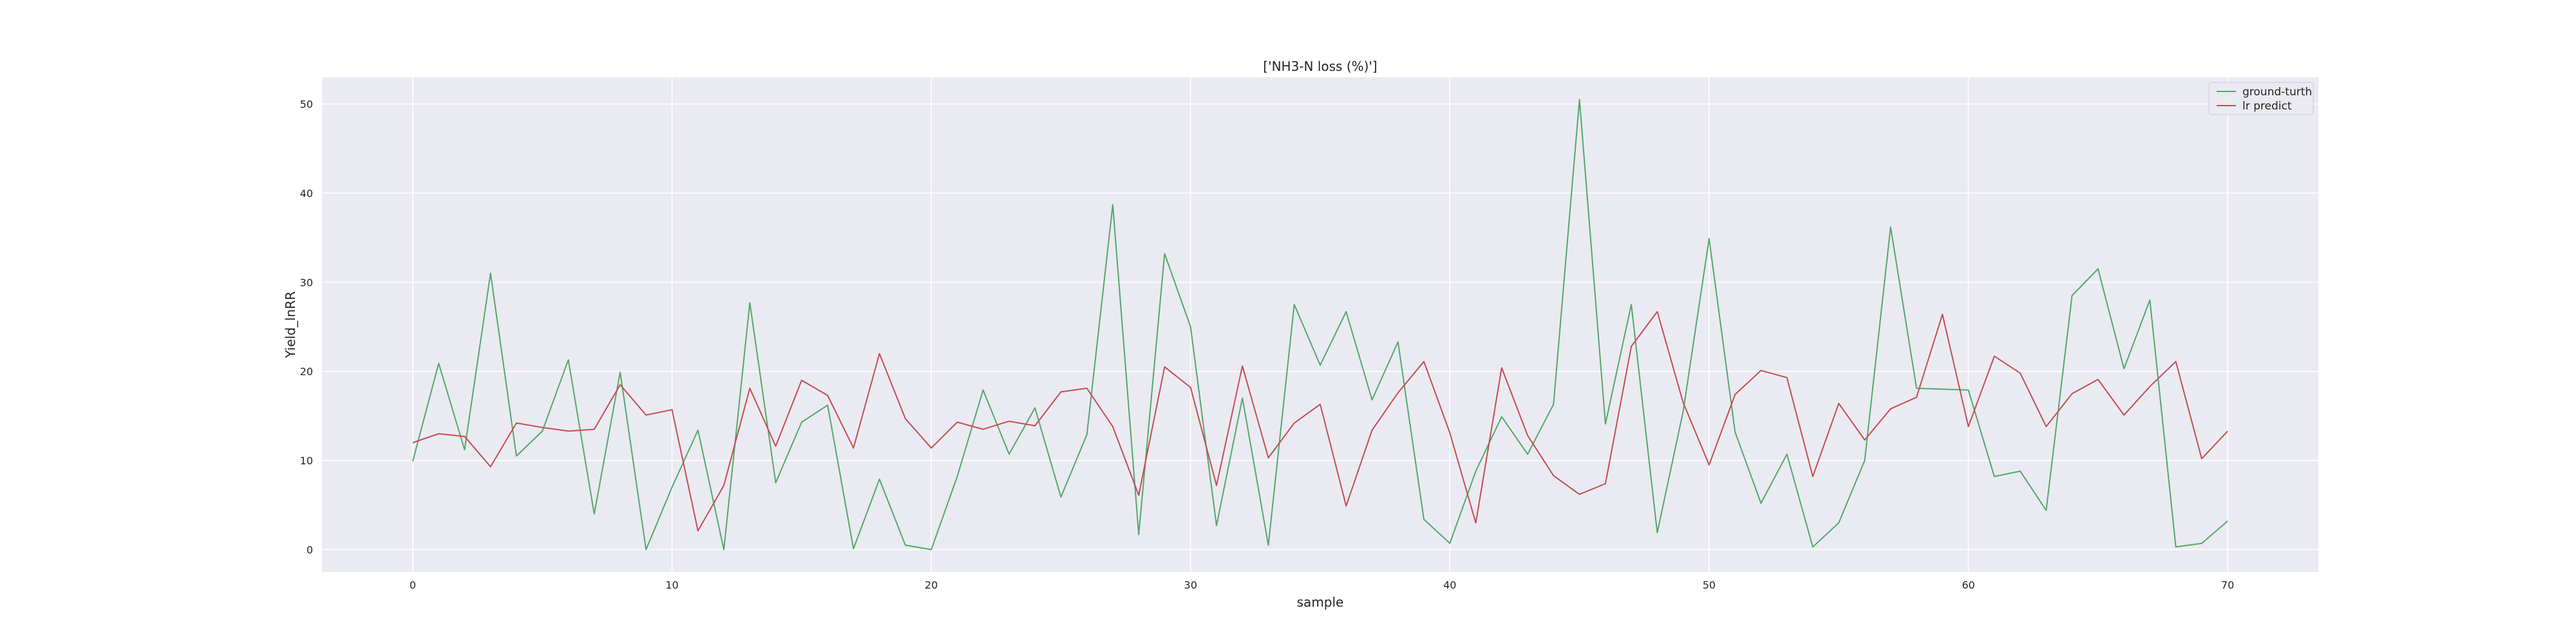 This screenshot has height=644, width=2576. Describe the element at coordinates (1190, 585) in the screenshot. I see `x-tick-label: 30` at that location.